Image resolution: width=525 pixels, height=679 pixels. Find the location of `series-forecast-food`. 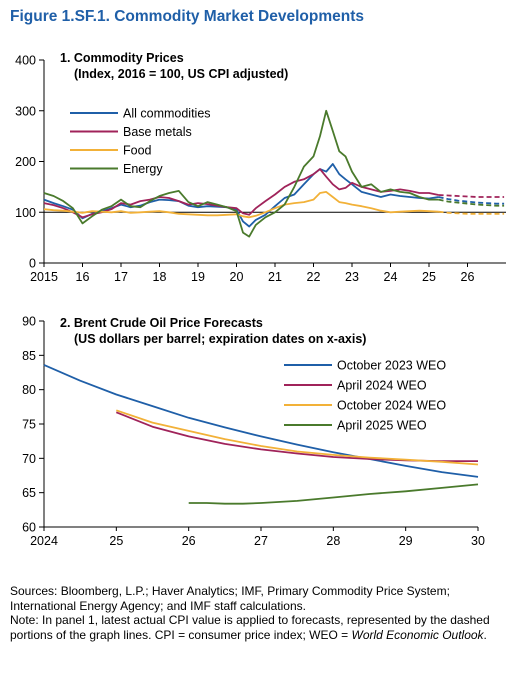

series-forecast-food is located at coordinates (471, 212).